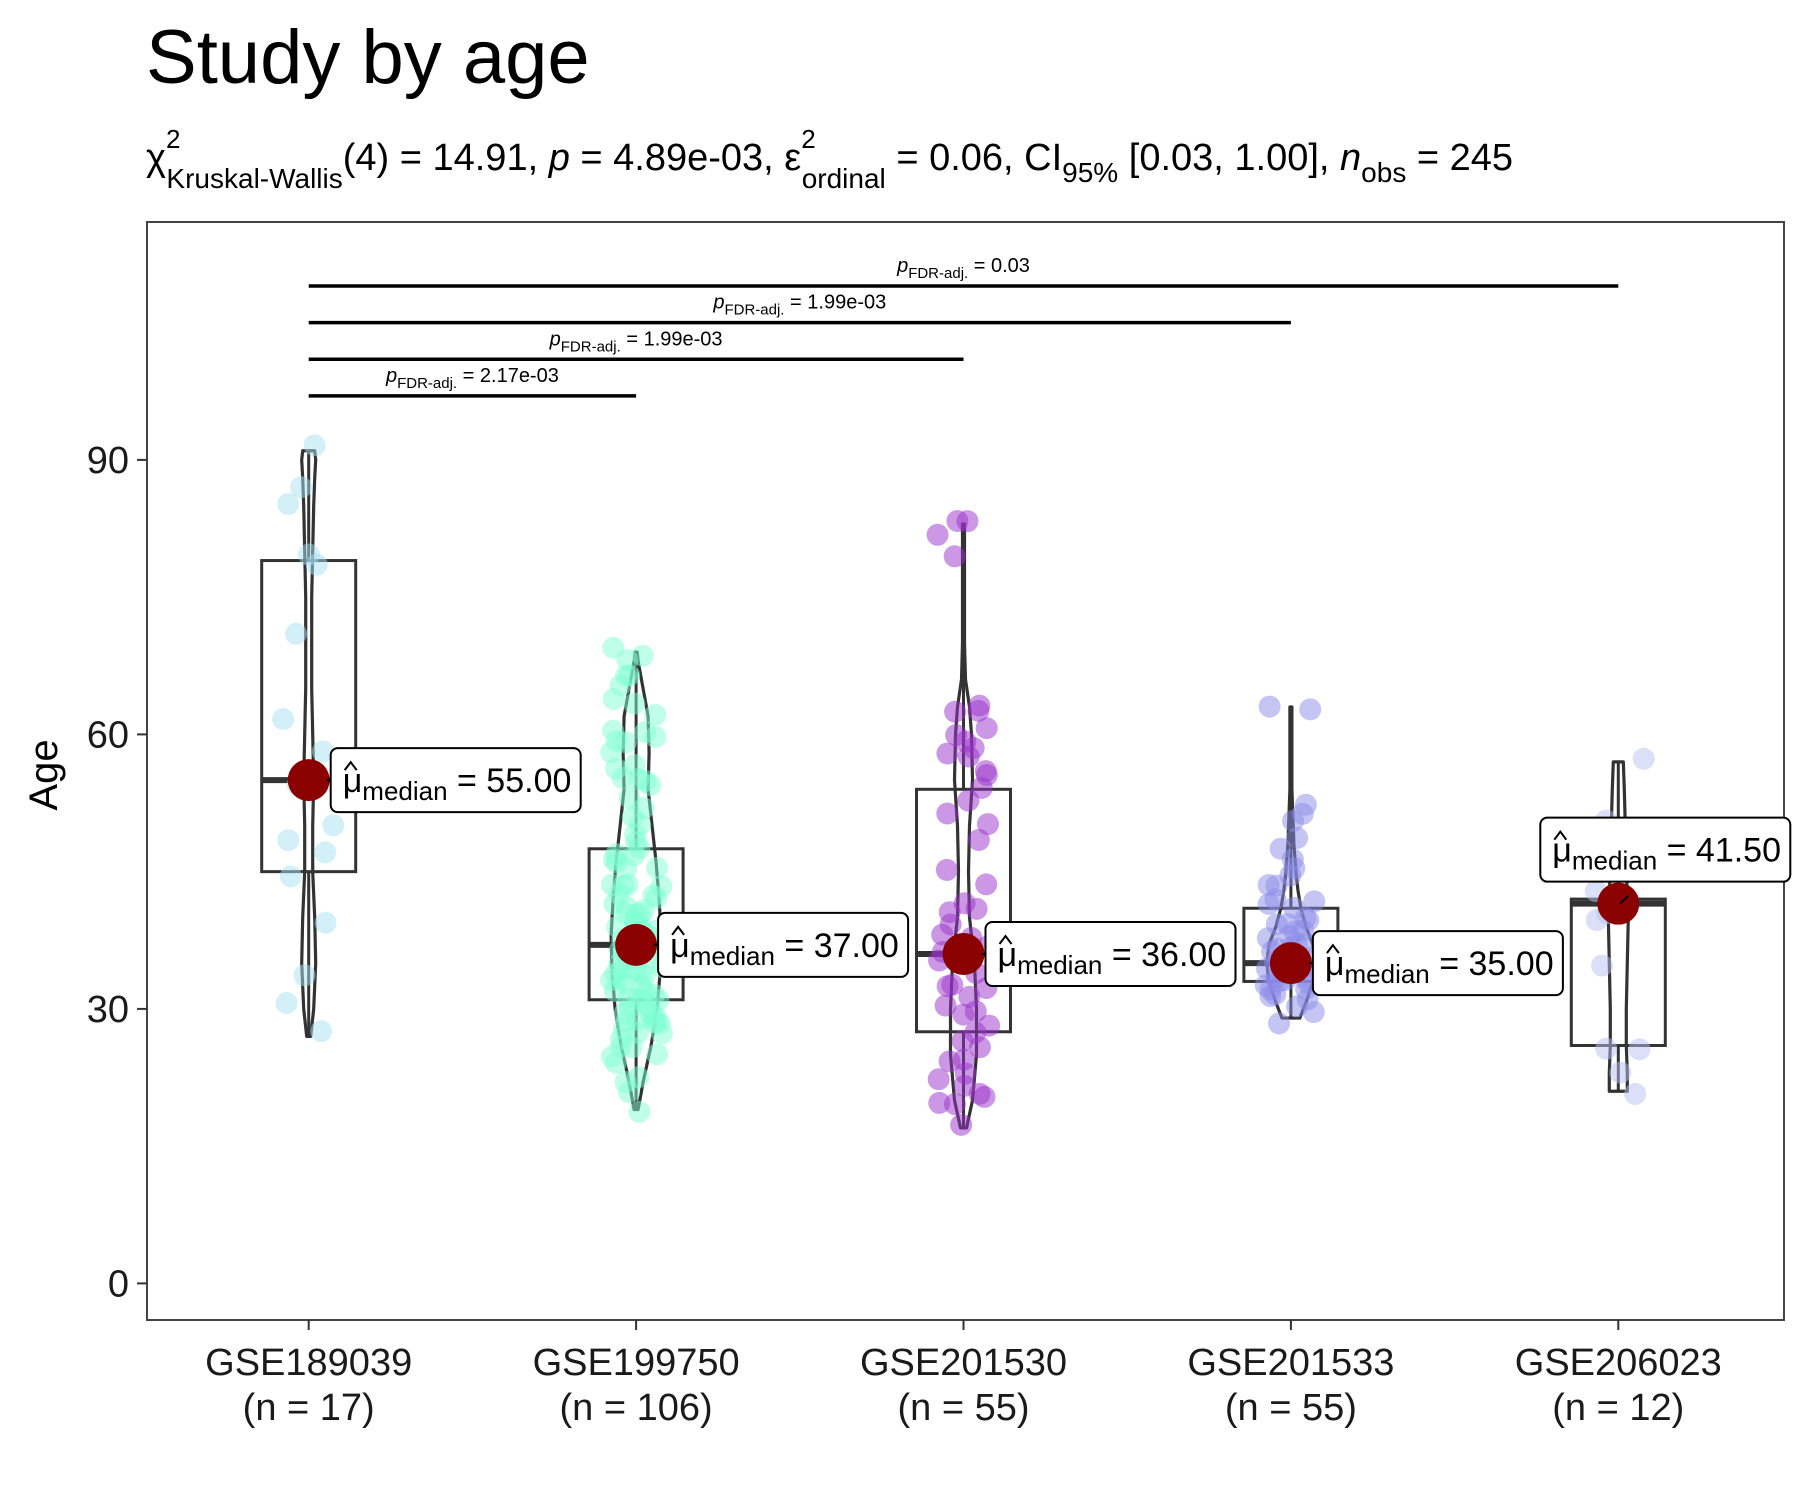 The height and width of the screenshot is (1500, 1800). Describe the element at coordinates (1492, 964) in the screenshot. I see `median-value: = 35.00` at that location.